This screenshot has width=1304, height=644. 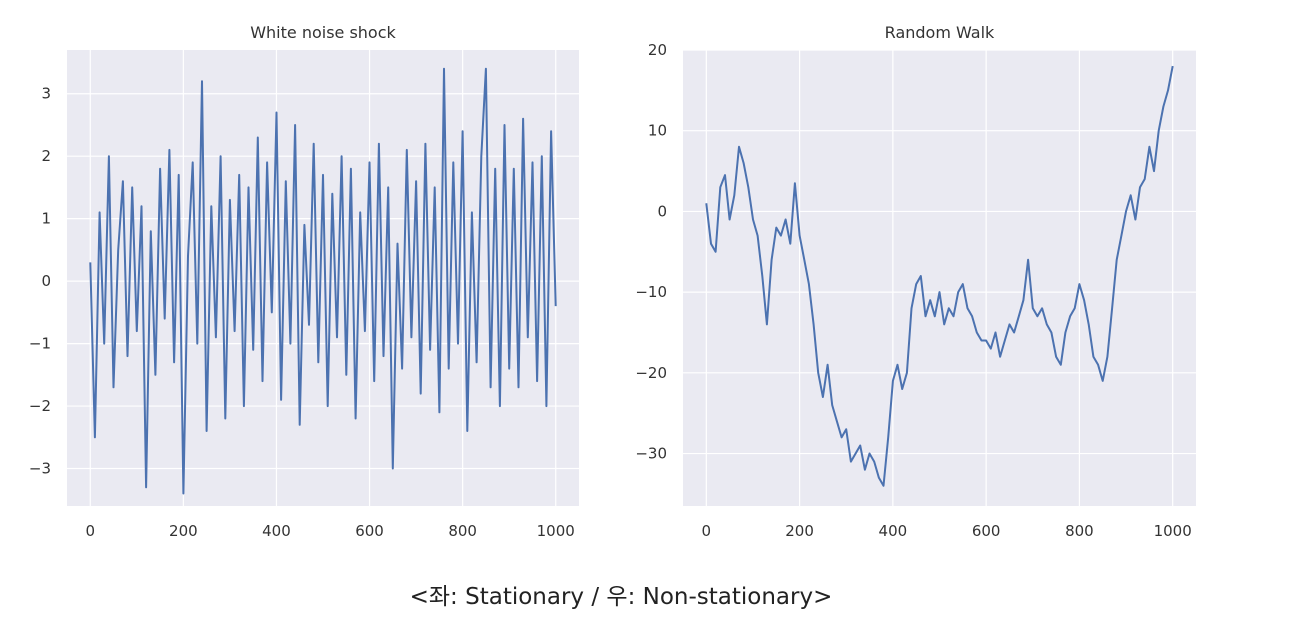 I want to click on y-tick-label: −3, so click(x=40, y=469).